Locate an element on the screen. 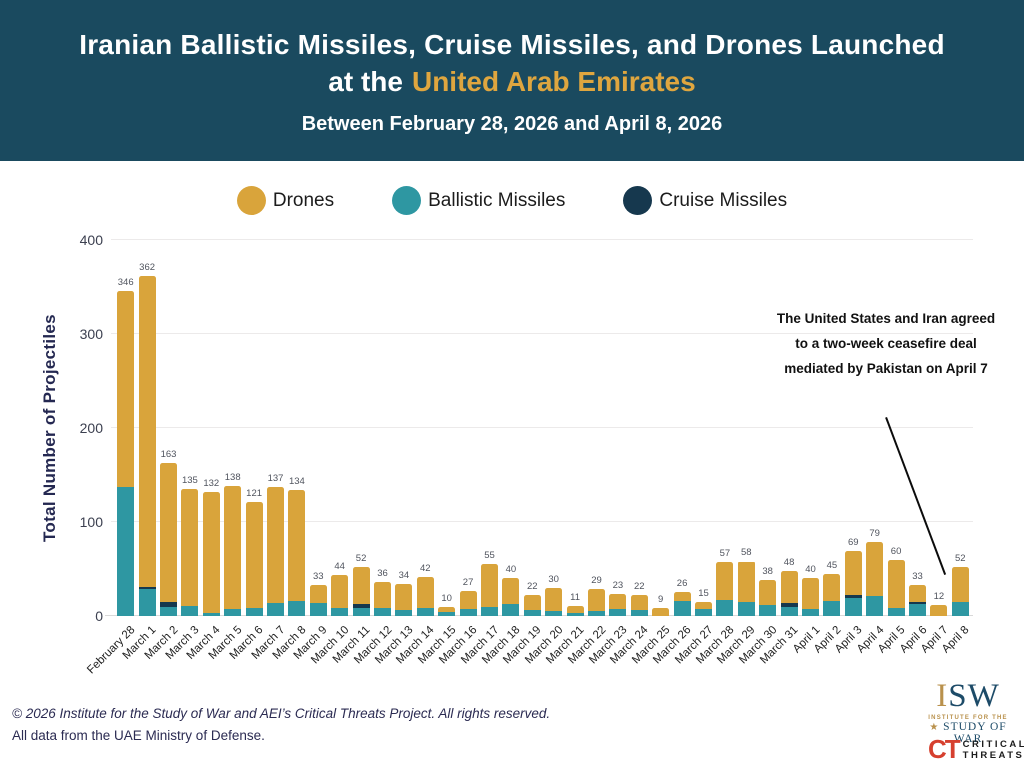  y-tick-200: 200 is located at coordinates (91, 428).